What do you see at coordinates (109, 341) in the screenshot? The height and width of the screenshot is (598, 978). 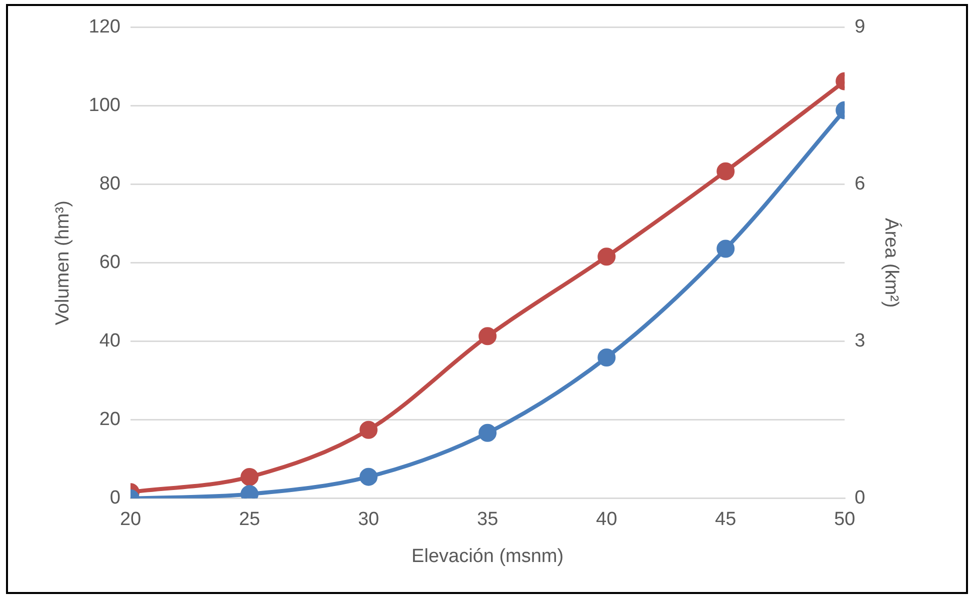 I see `y-tick-label: 40` at bounding box center [109, 341].